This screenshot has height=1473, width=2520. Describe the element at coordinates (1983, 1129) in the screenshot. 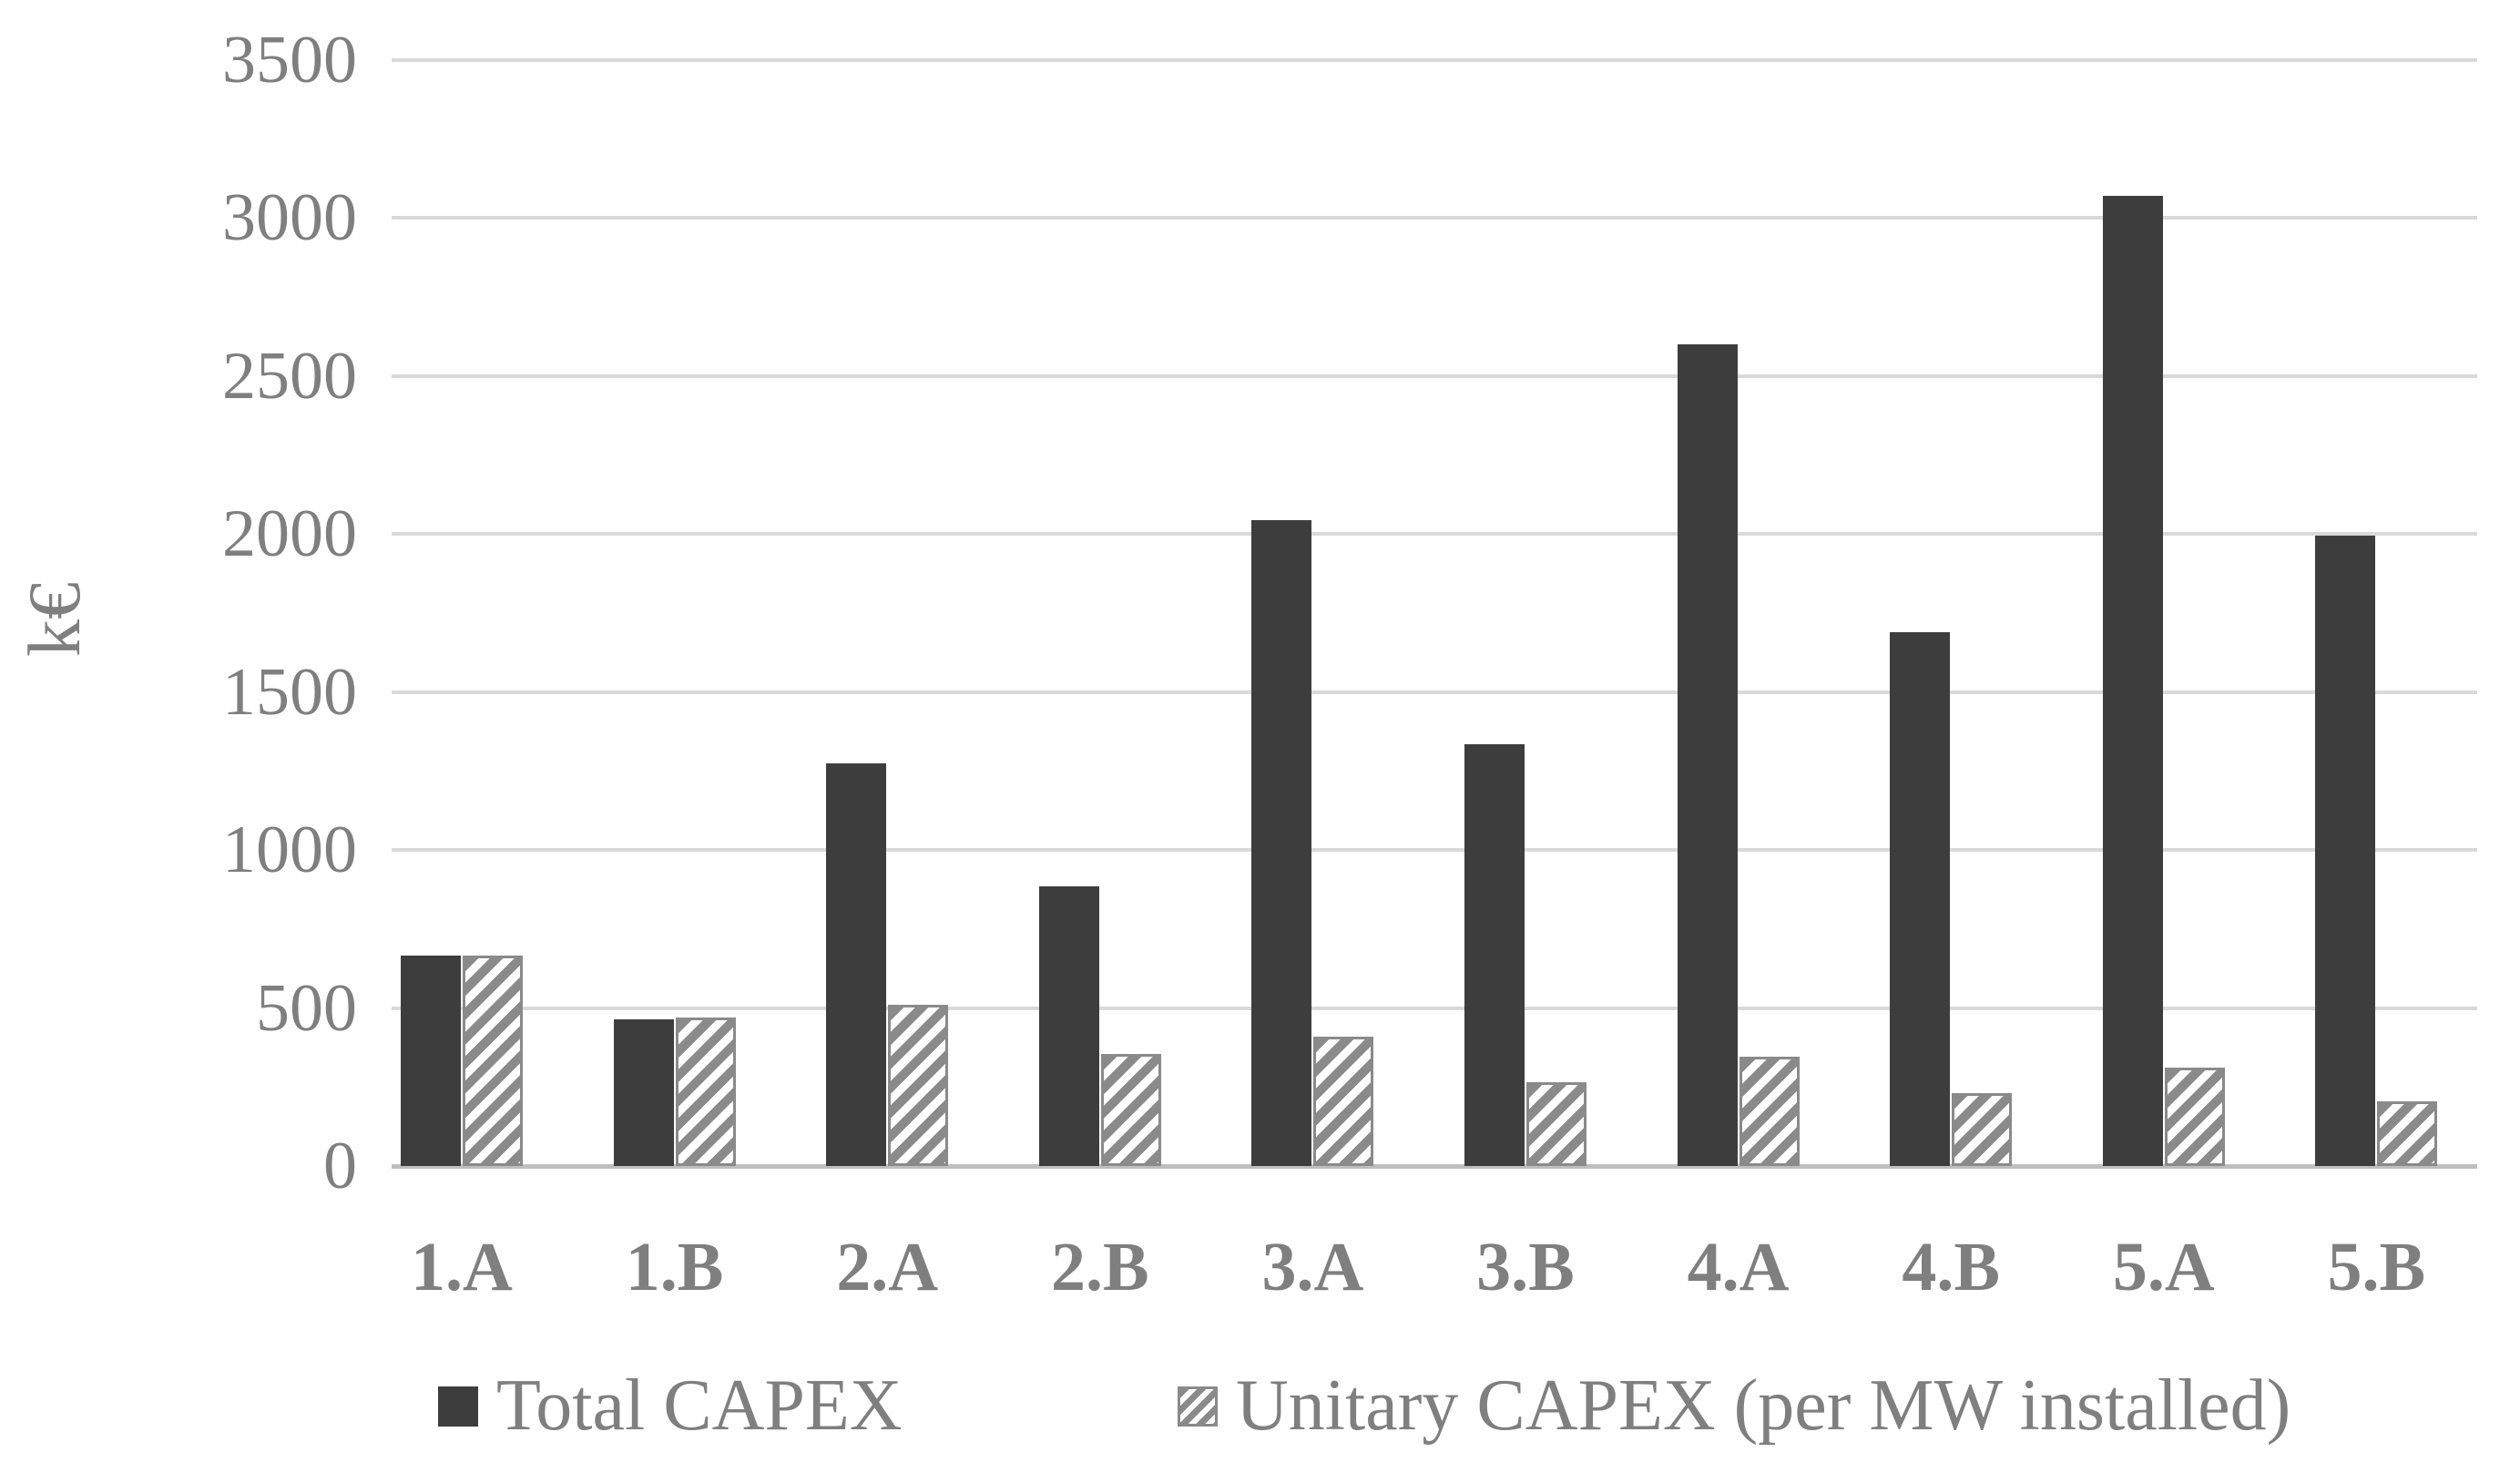

I see `bar-unitary-4.B` at that location.